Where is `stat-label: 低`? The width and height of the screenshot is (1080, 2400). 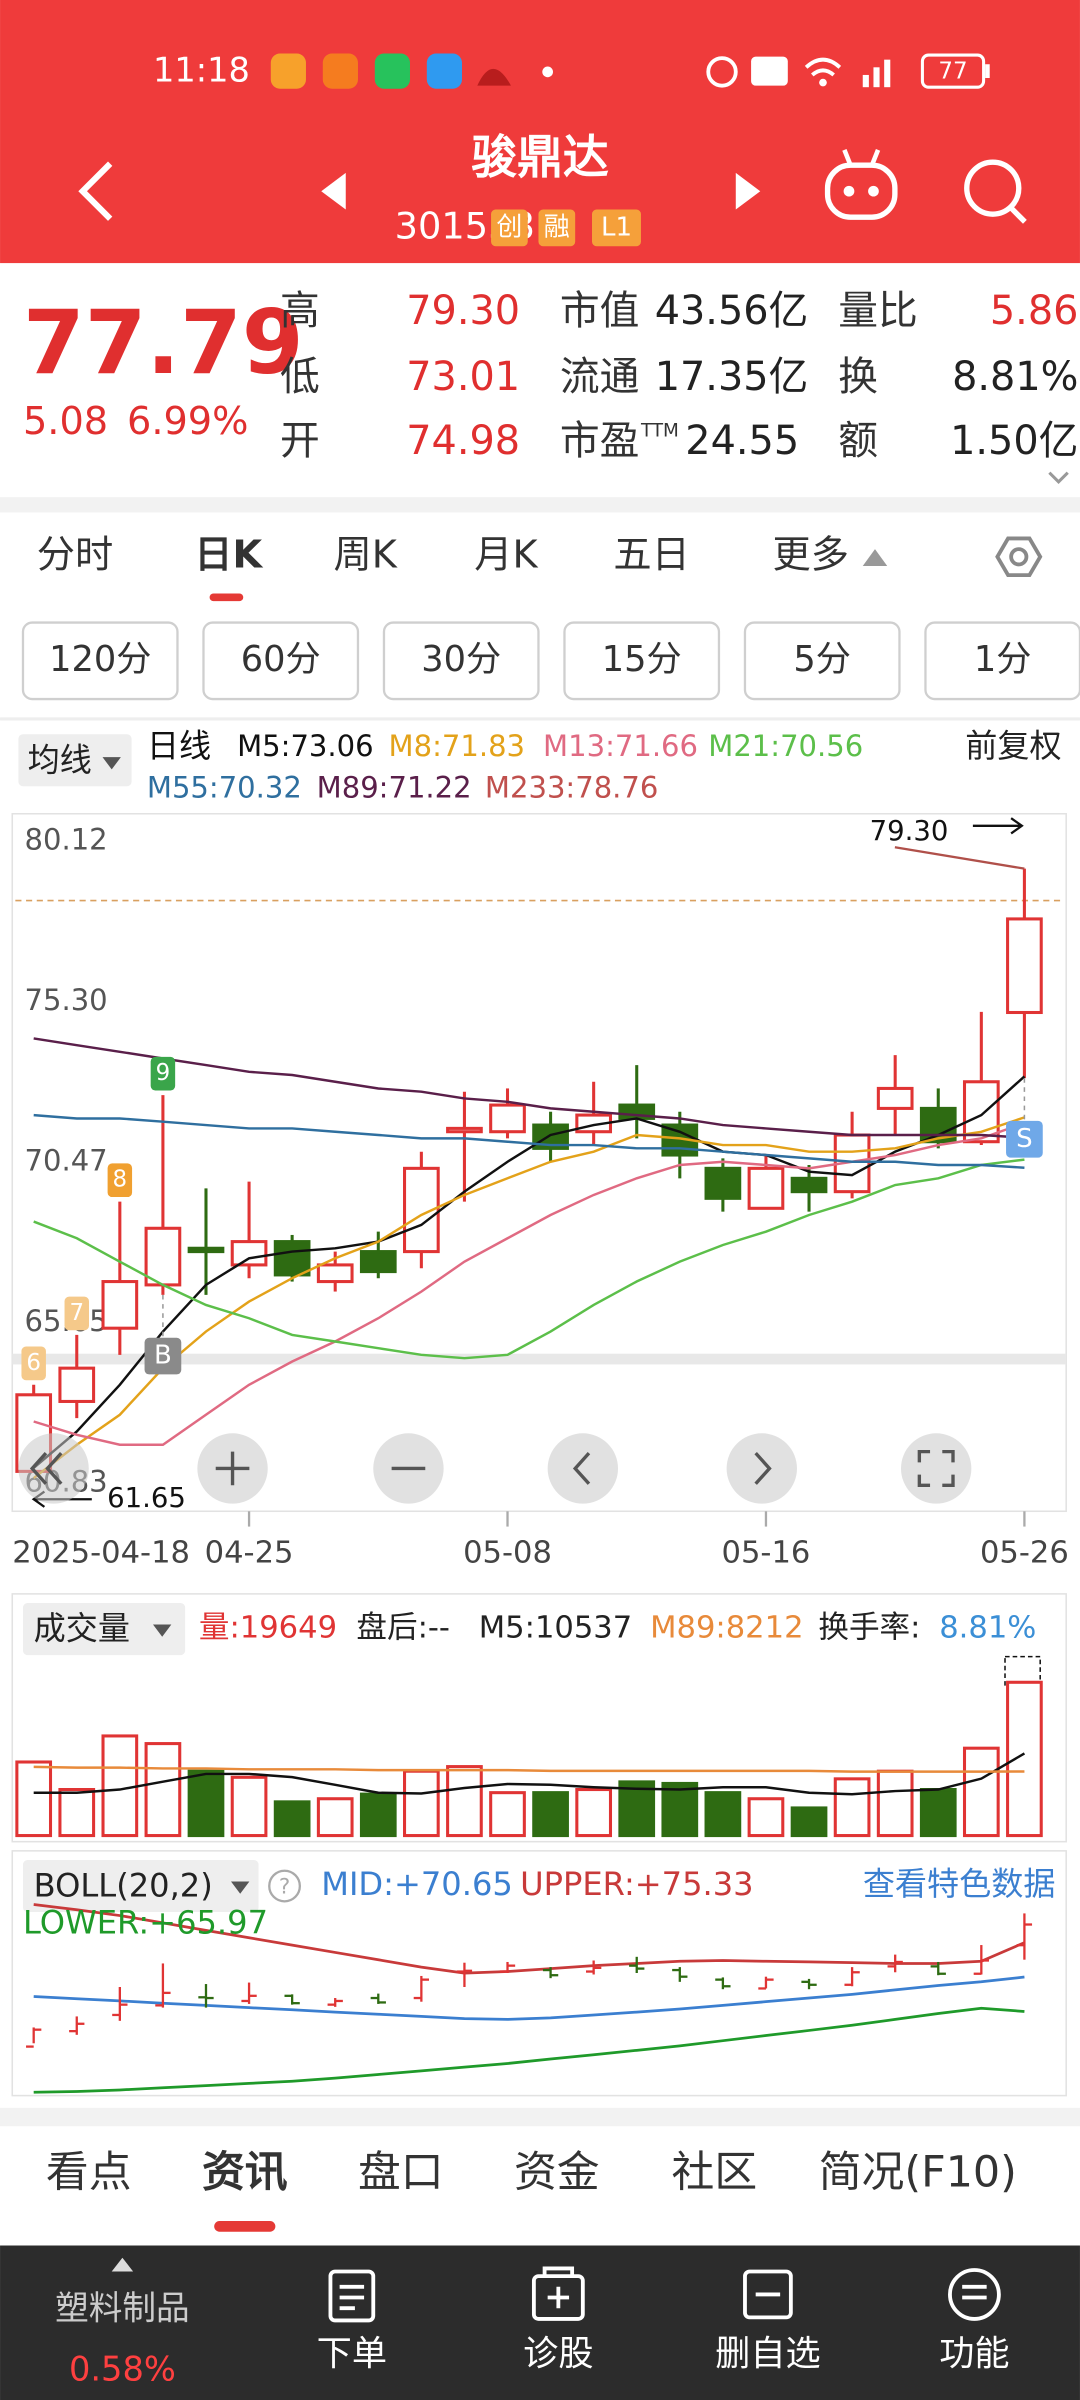
stat-label: 低 is located at coordinates (300, 377).